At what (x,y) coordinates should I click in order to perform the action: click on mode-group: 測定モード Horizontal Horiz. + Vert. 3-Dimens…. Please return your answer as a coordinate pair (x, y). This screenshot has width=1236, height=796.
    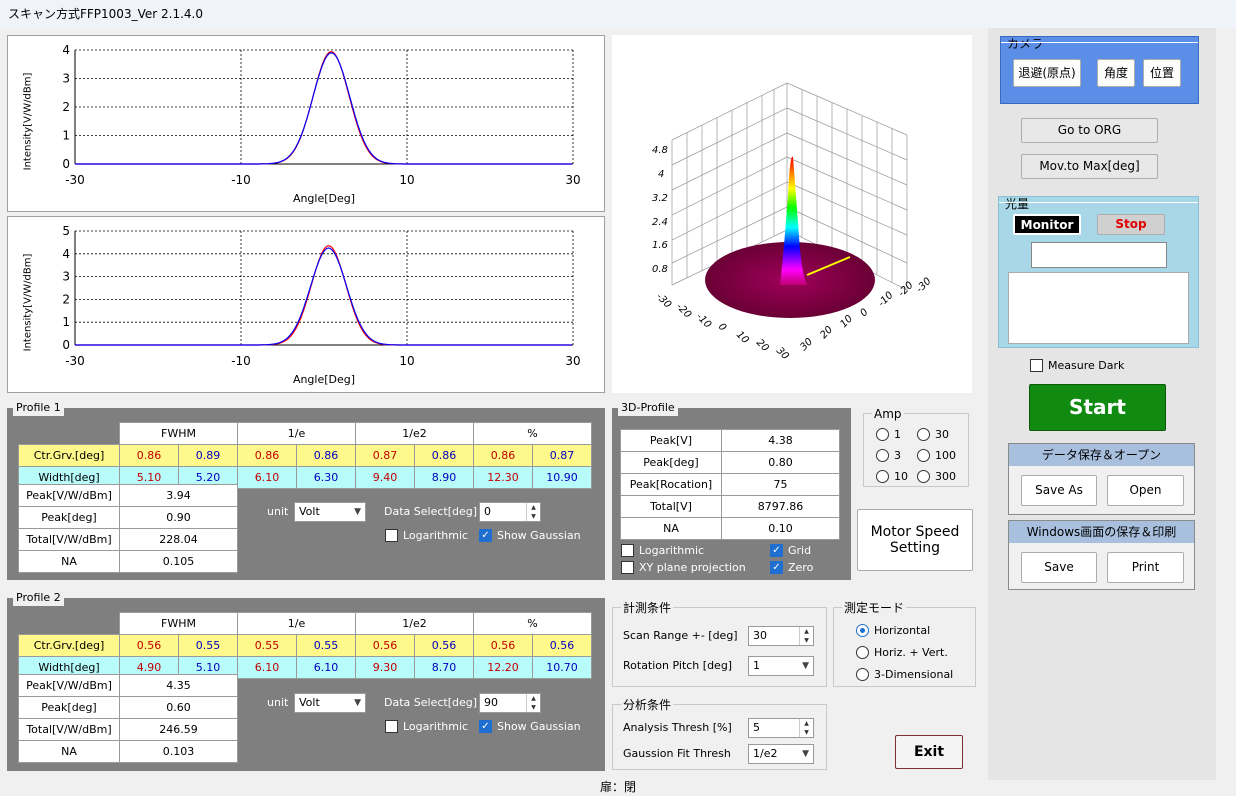
    Looking at the image, I should click on (904, 643).